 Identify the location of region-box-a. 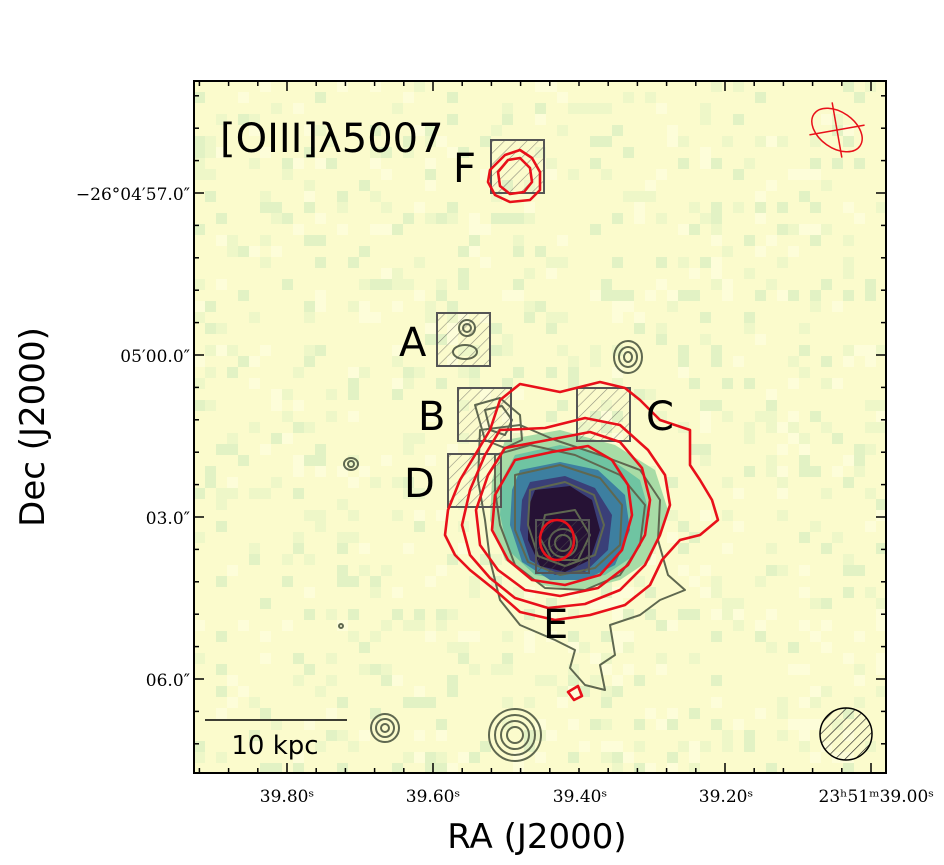
(463, 339).